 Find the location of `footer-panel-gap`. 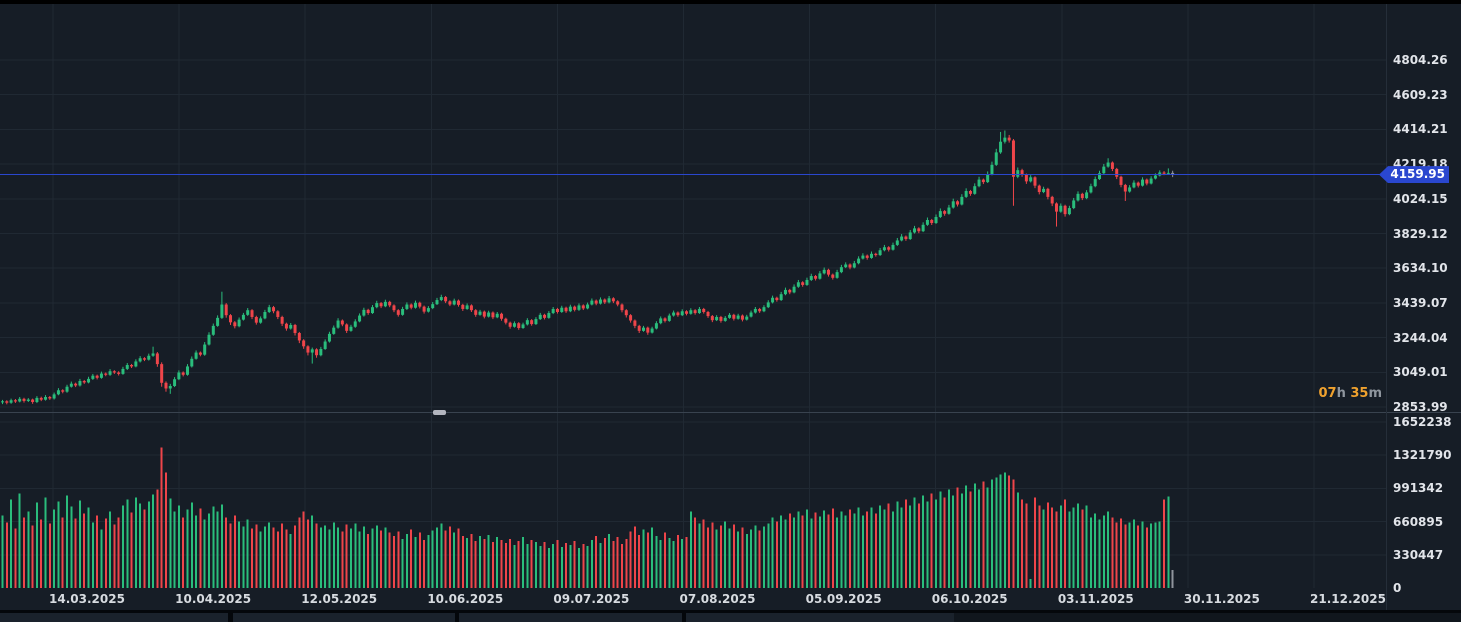

footer-panel-gap is located at coordinates (1207, 617).